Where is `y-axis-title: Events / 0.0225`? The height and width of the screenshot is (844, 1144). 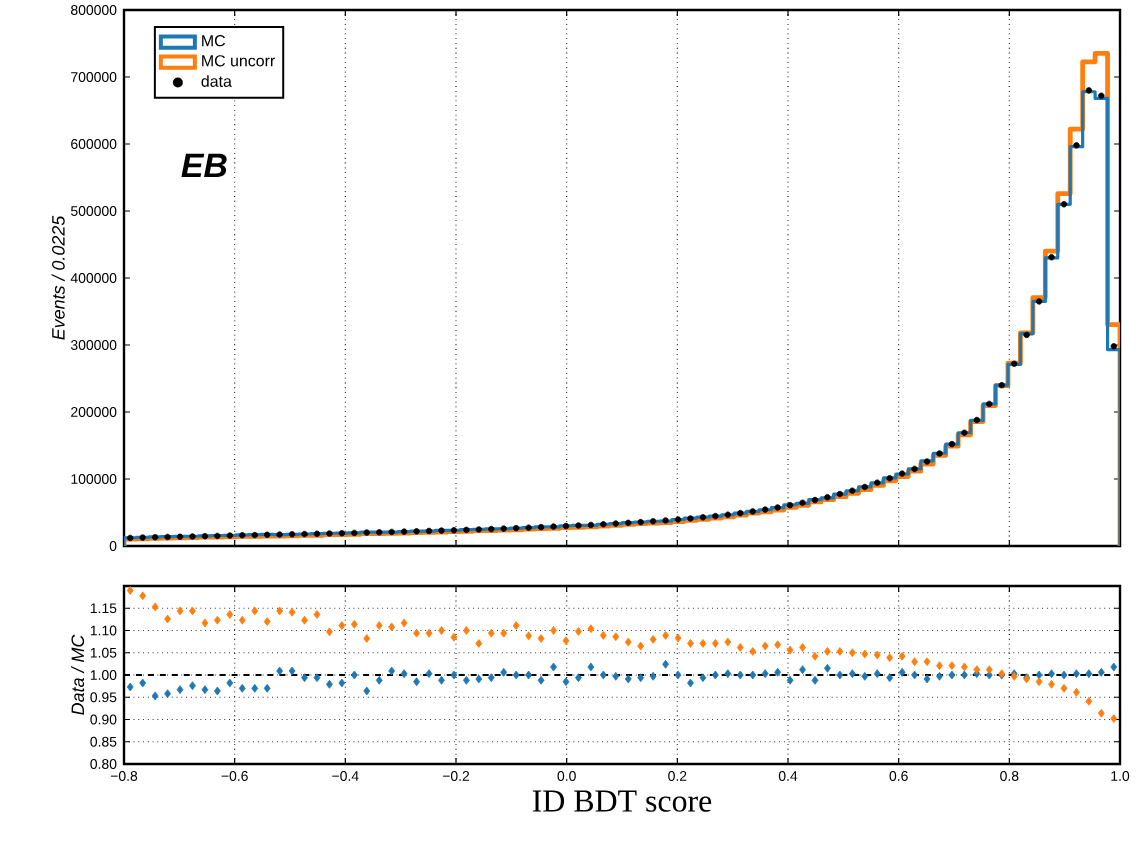
y-axis-title: Events / 0.0225 is located at coordinates (58, 277).